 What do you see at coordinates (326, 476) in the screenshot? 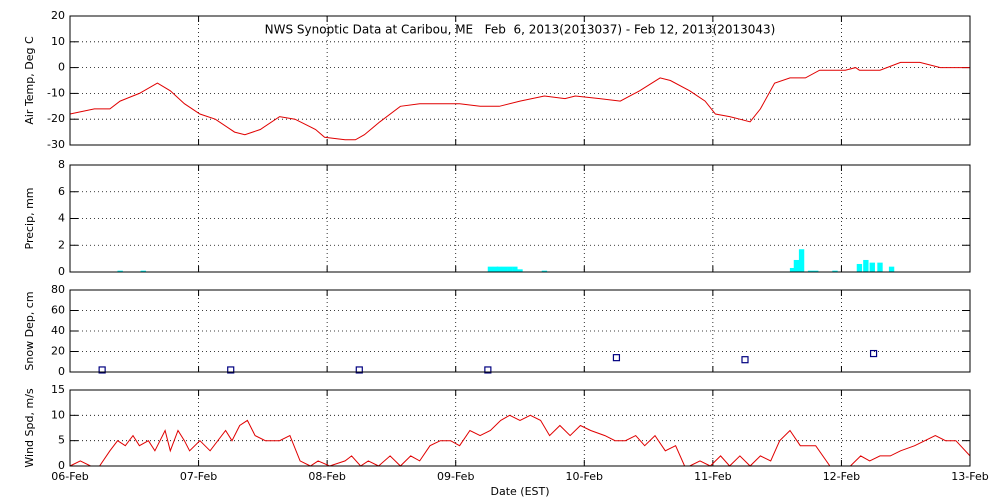
I see `x-tick-label: 08-Feb` at bounding box center [326, 476].